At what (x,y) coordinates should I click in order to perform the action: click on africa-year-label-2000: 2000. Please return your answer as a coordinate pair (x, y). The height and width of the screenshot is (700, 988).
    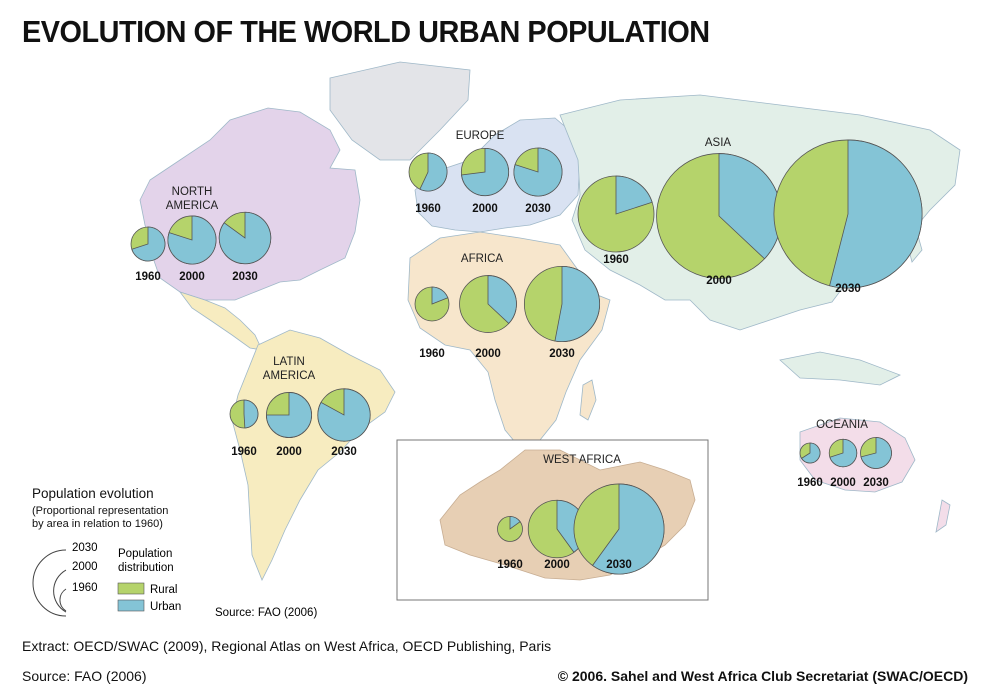
    Looking at the image, I should click on (488, 354).